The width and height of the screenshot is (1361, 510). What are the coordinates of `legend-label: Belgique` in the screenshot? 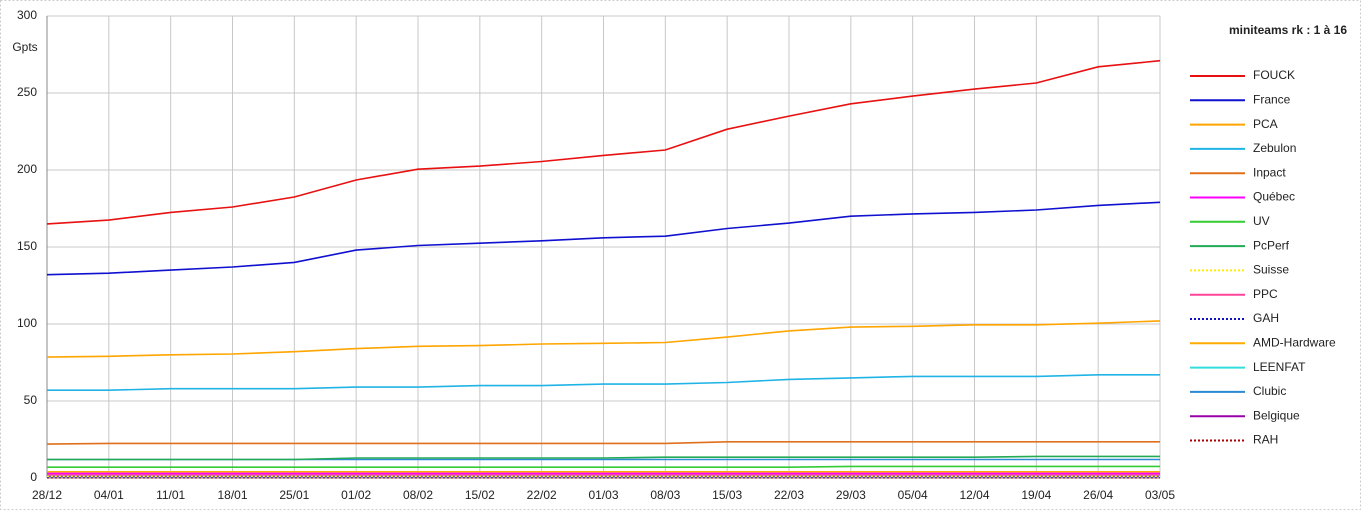 It's located at (1276, 415).